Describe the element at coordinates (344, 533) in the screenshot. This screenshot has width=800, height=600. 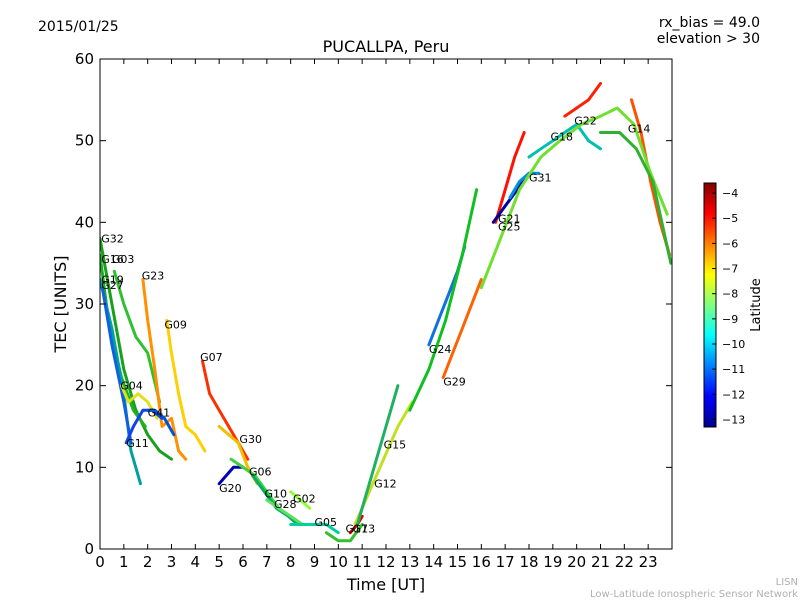
I see `series-line-g17` at that location.